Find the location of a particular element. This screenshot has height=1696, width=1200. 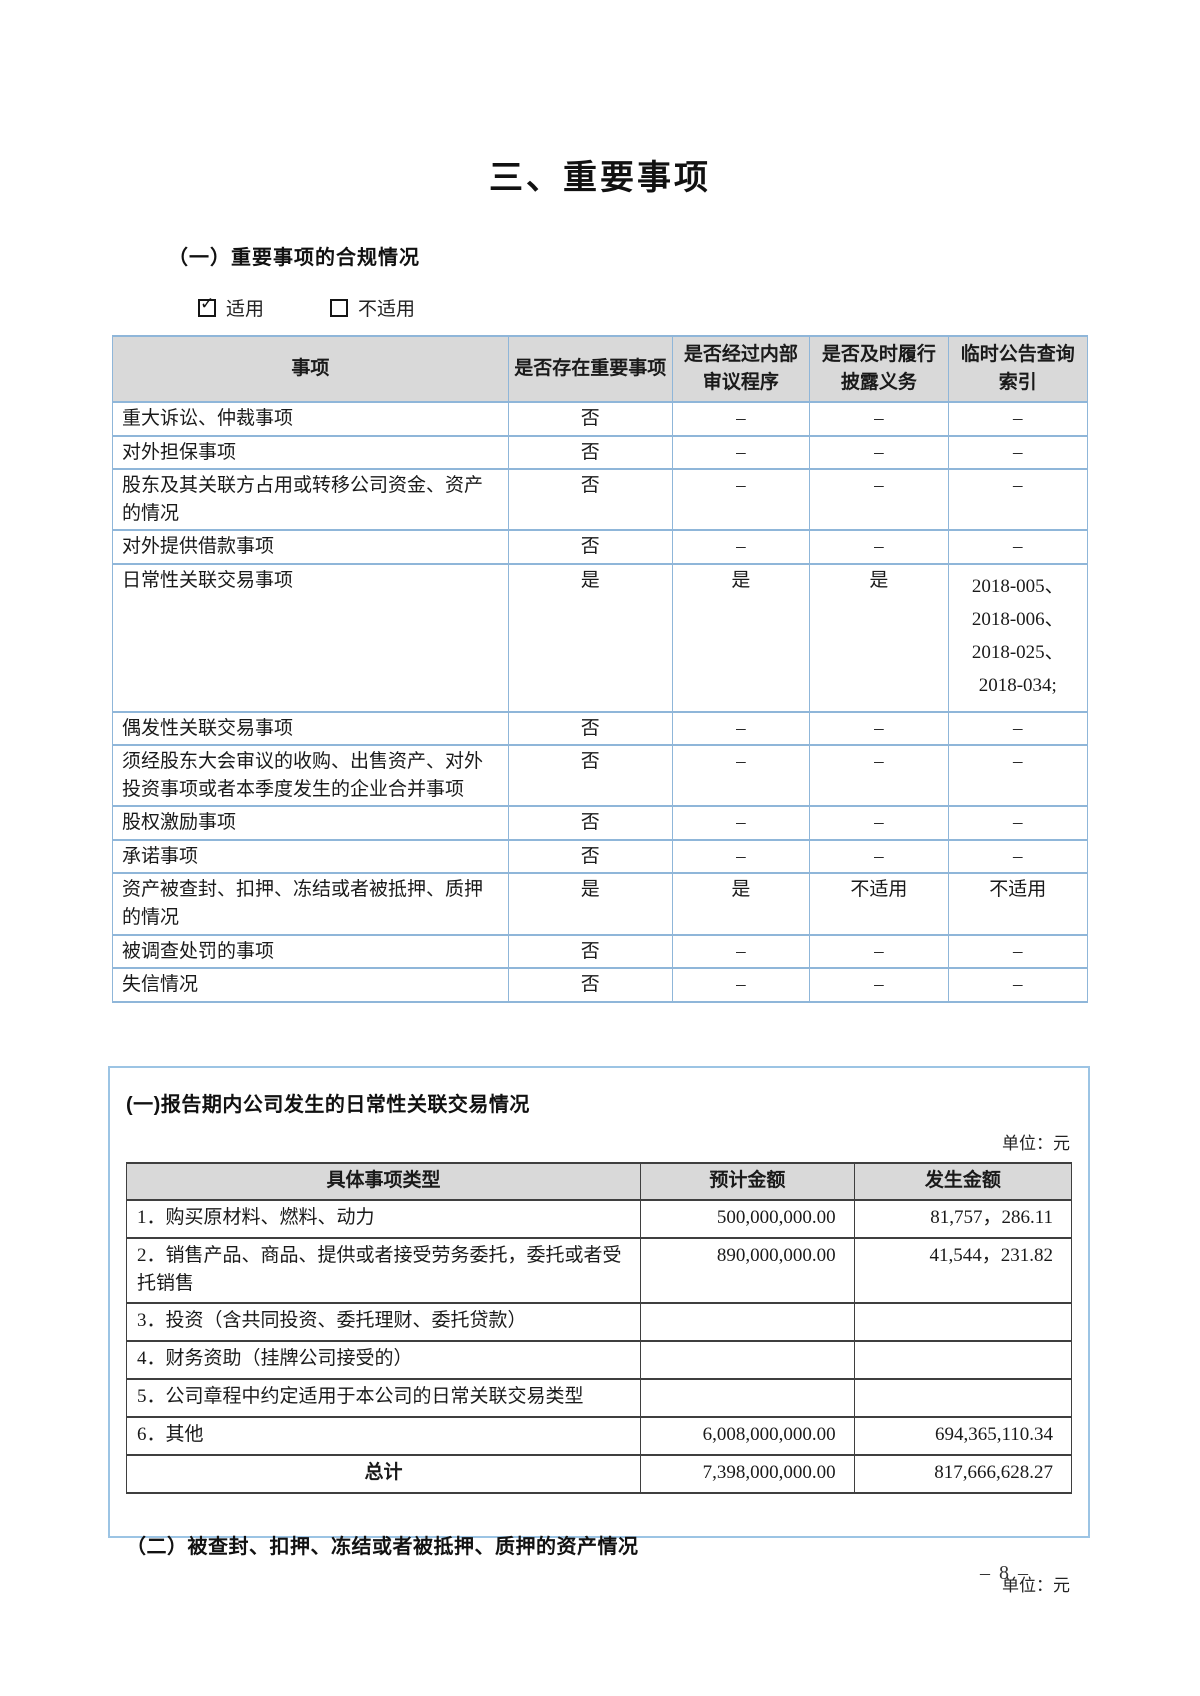

option-applicable: ✓ 适用 is located at coordinates (231, 307).